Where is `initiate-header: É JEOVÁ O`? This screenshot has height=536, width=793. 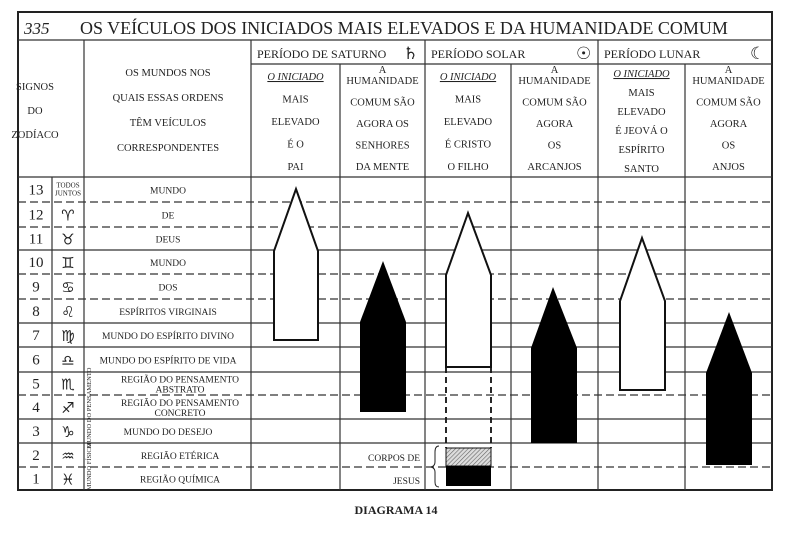
initiate-header: É JEOVÁ O is located at coordinates (641, 131).